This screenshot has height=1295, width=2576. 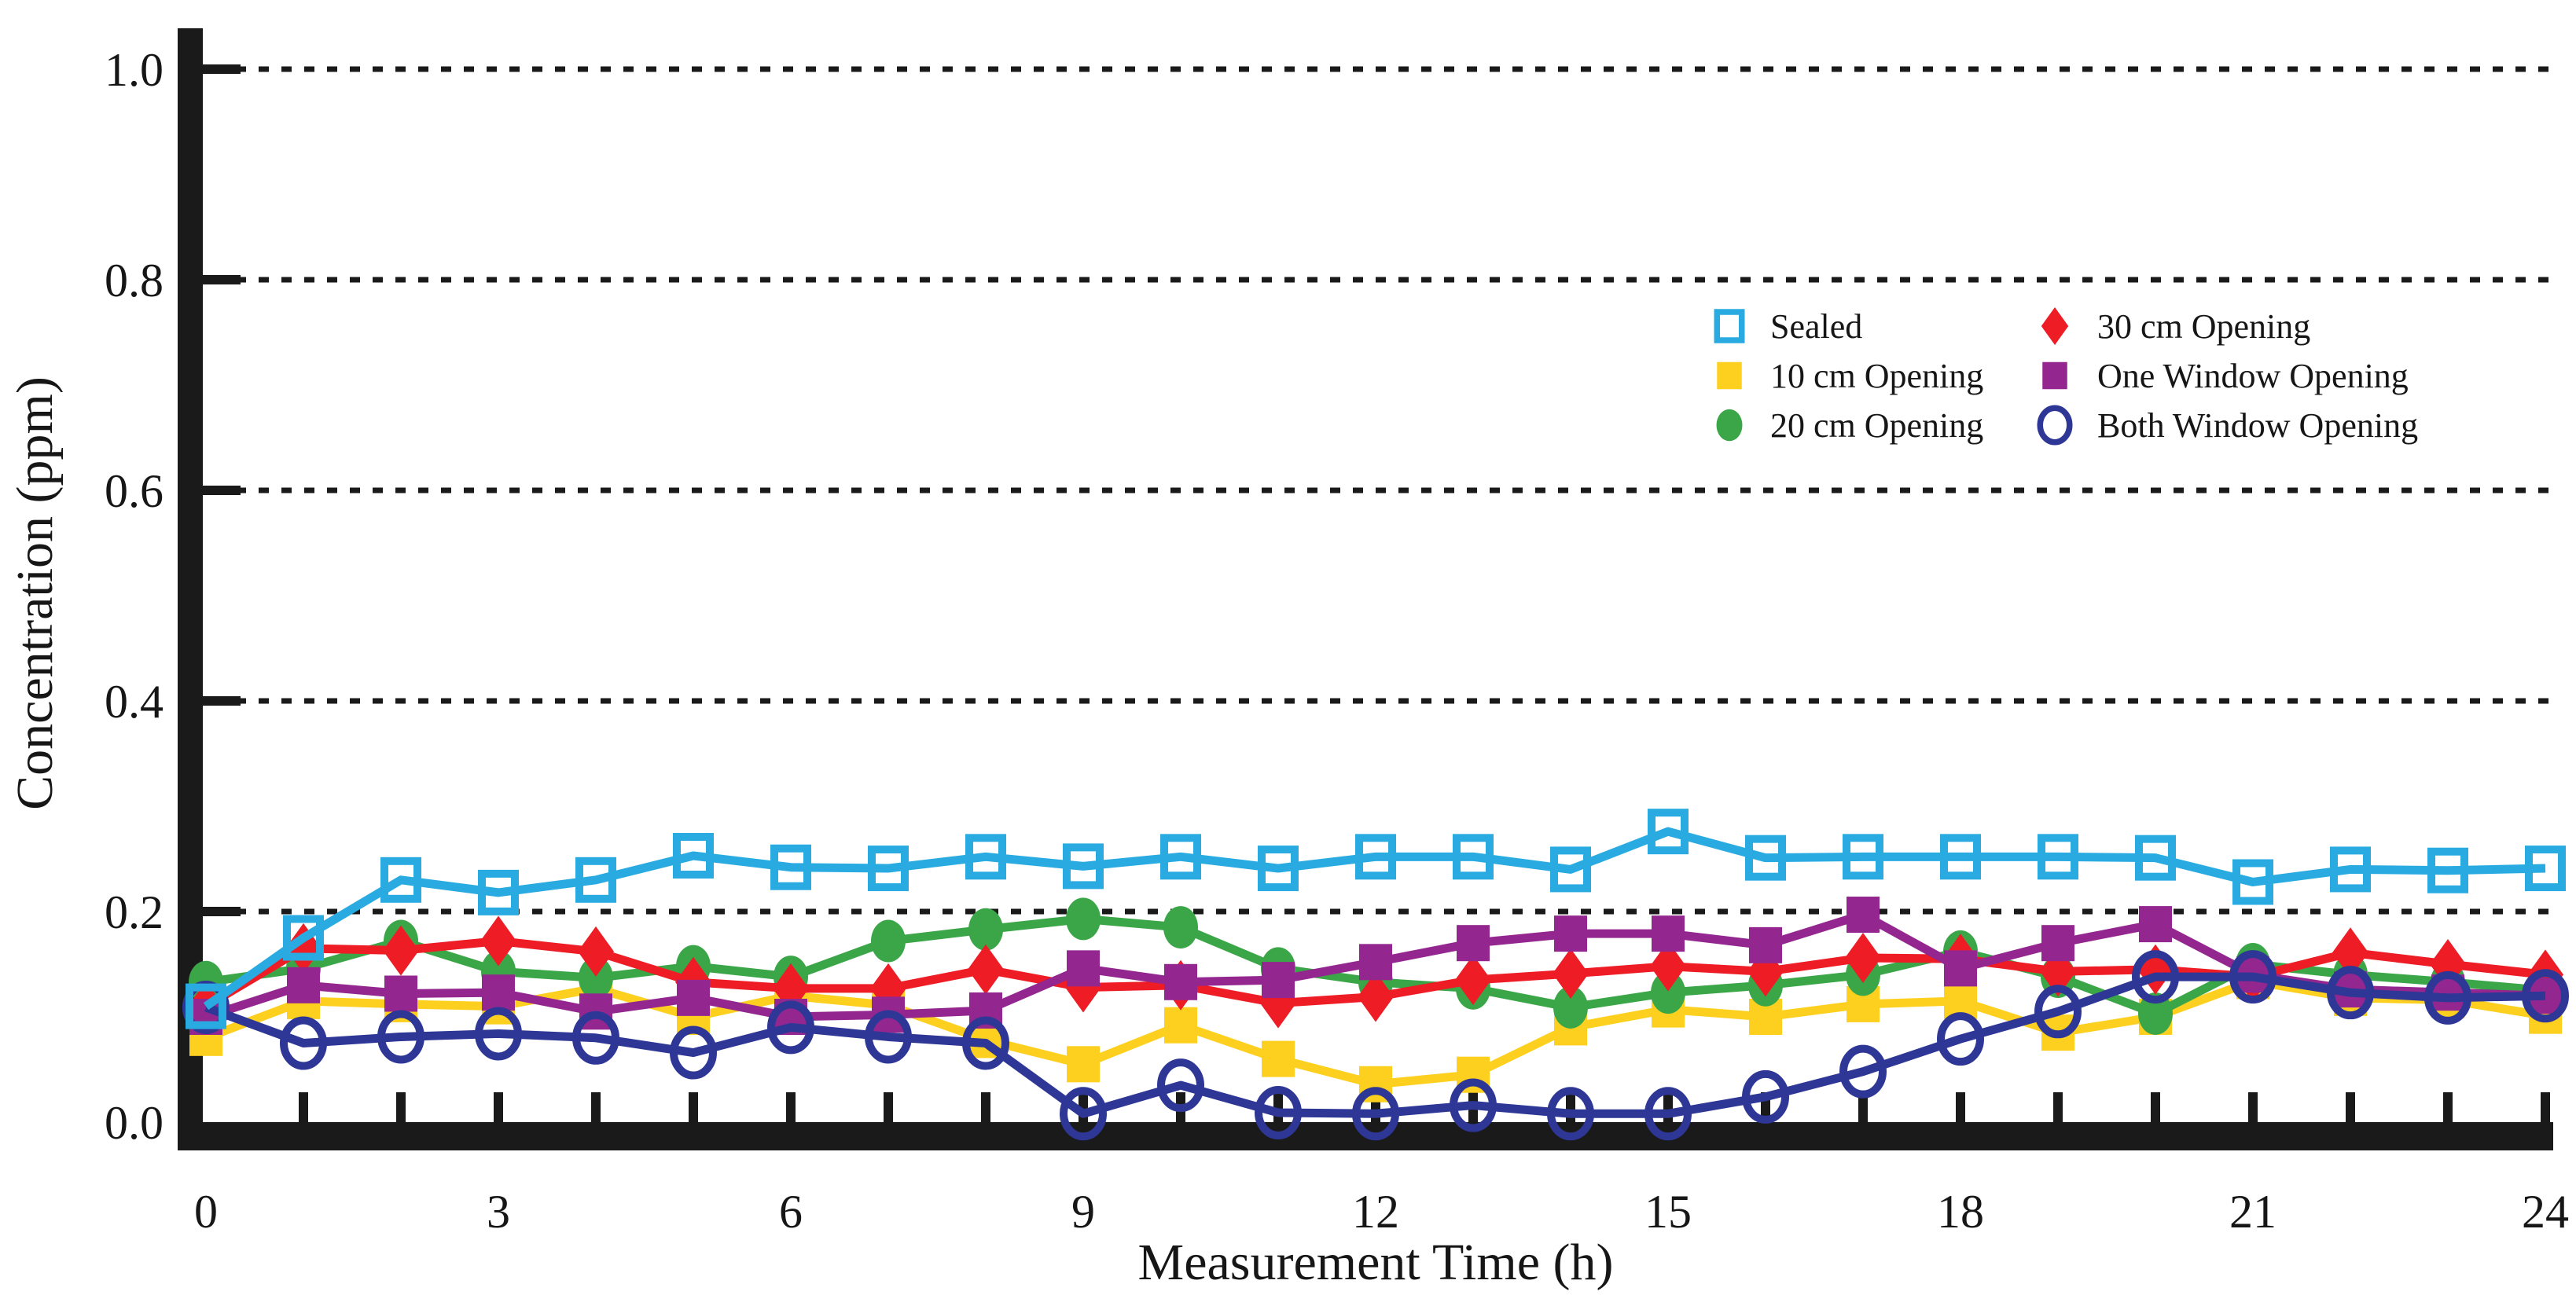 I want to click on y-tick-label: 0.4, so click(x=134, y=702).